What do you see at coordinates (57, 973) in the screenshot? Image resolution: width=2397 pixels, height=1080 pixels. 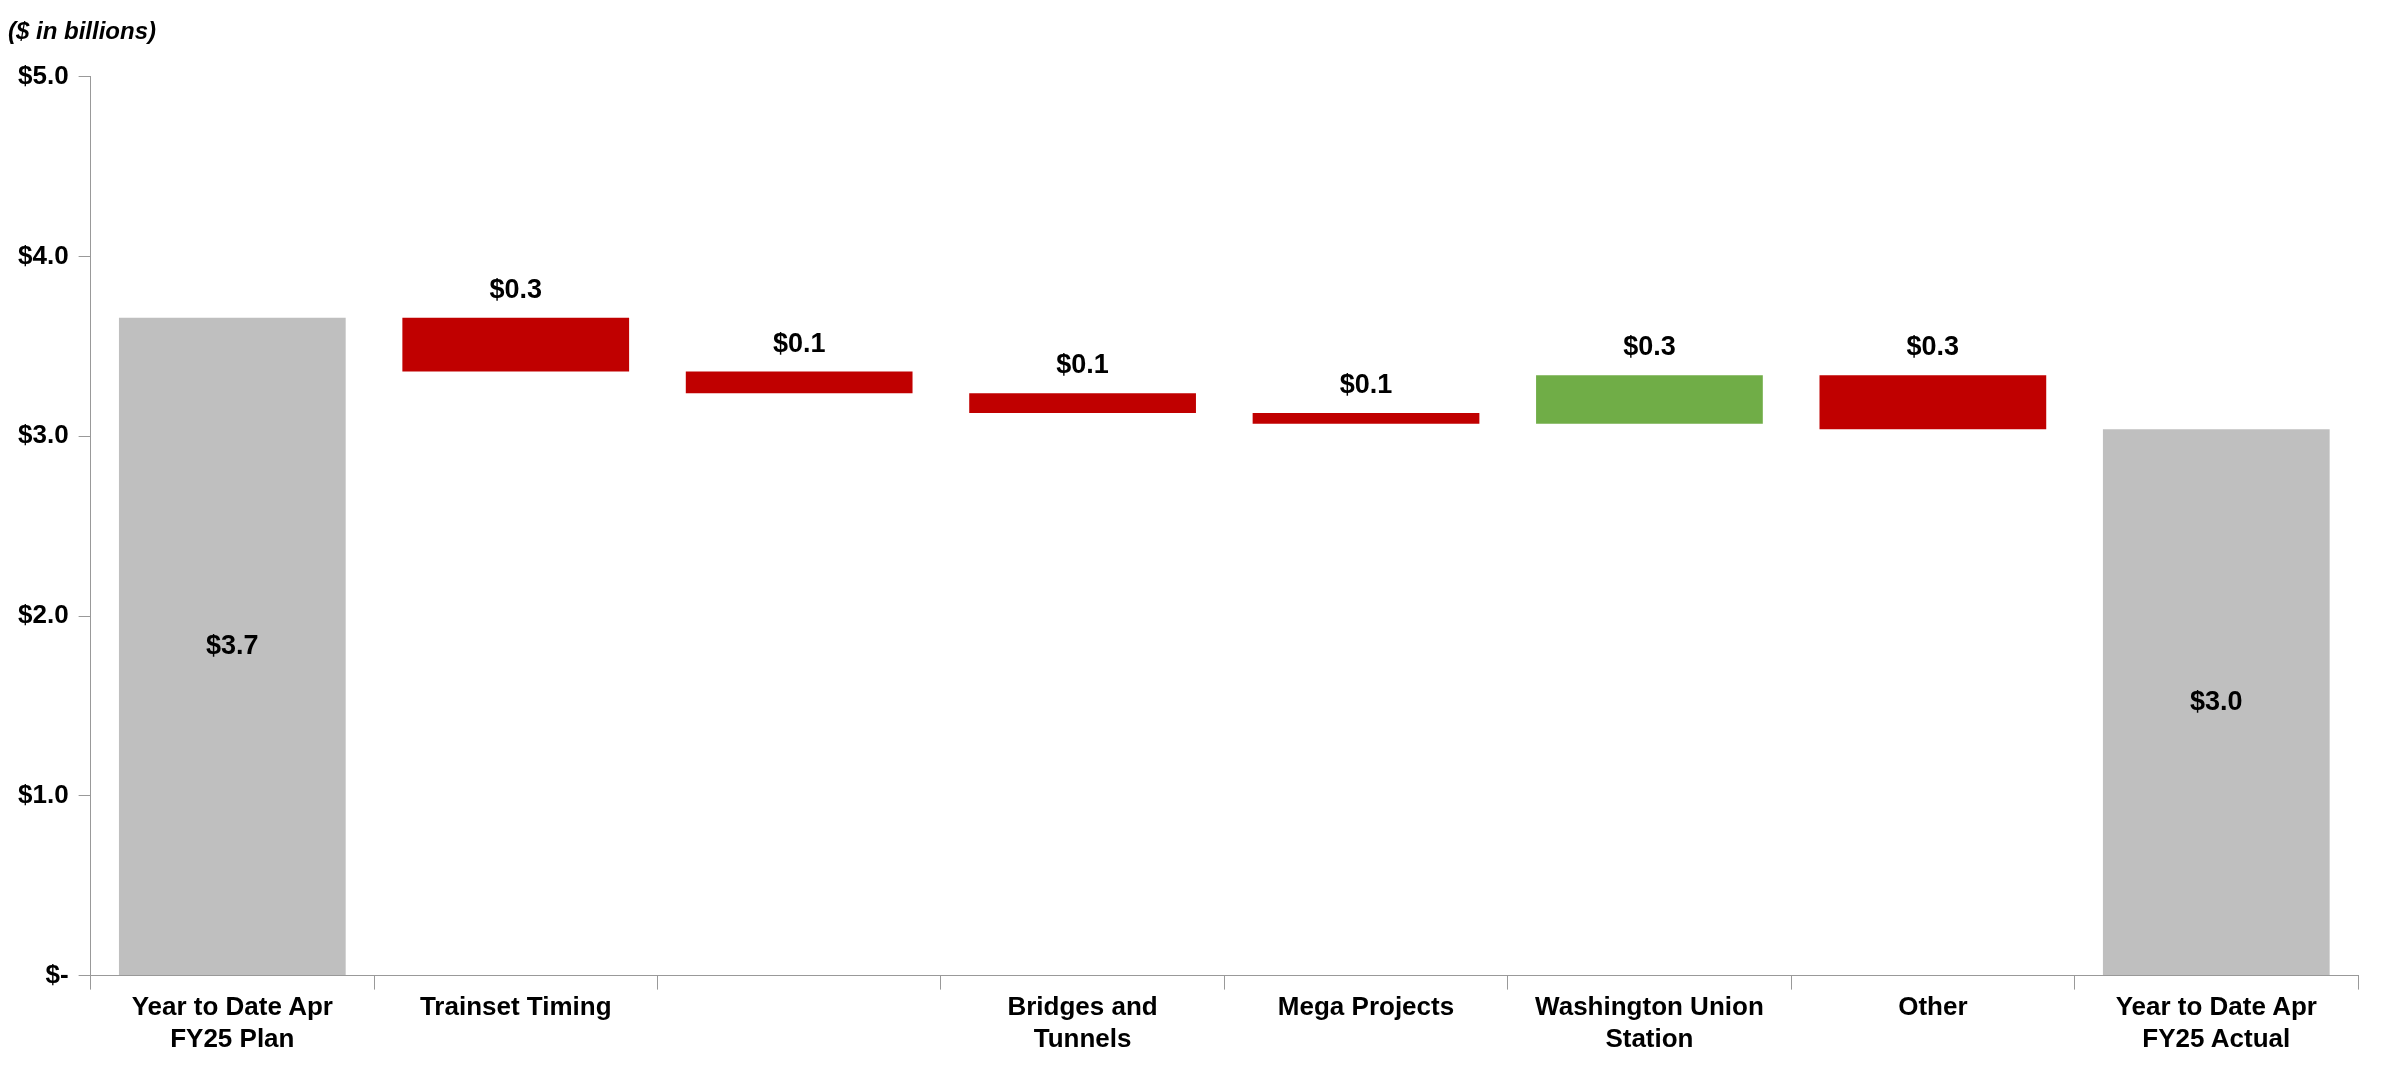 I see `y-tick-label: $-` at bounding box center [57, 973].